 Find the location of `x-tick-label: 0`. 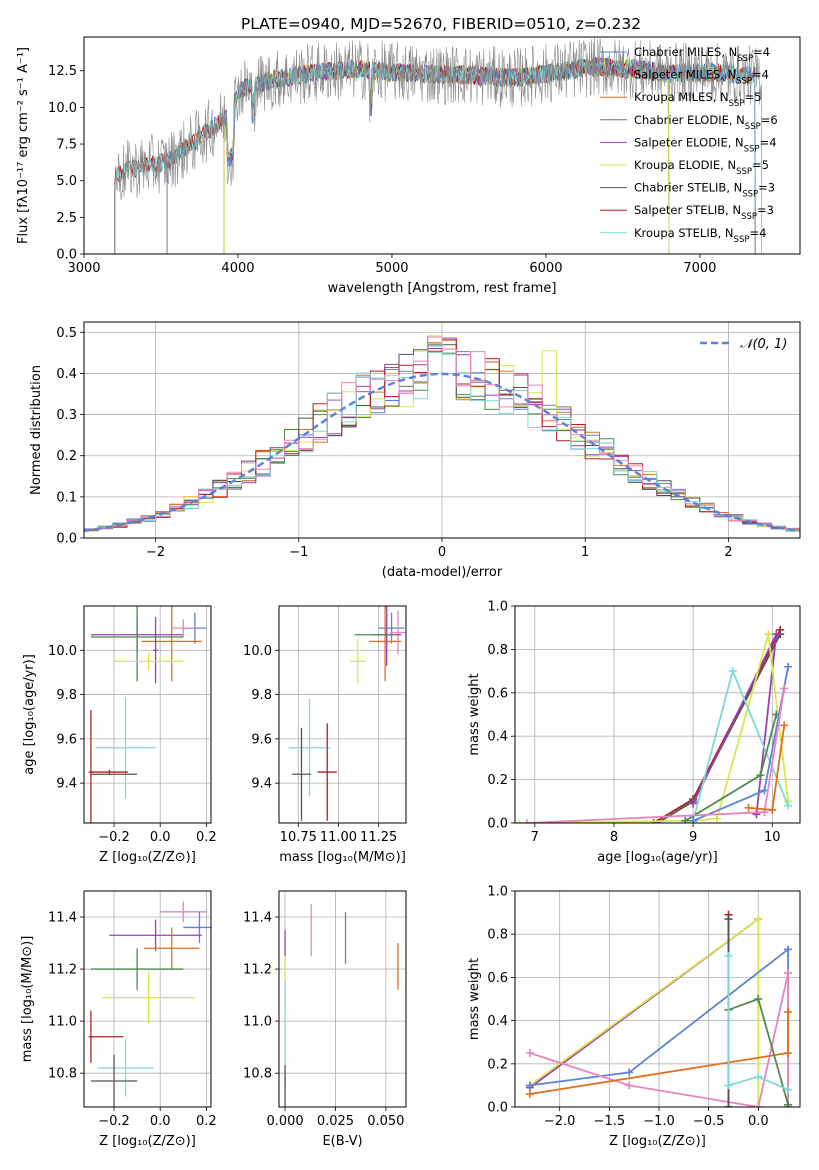

x-tick-label: 0 is located at coordinates (442, 552).